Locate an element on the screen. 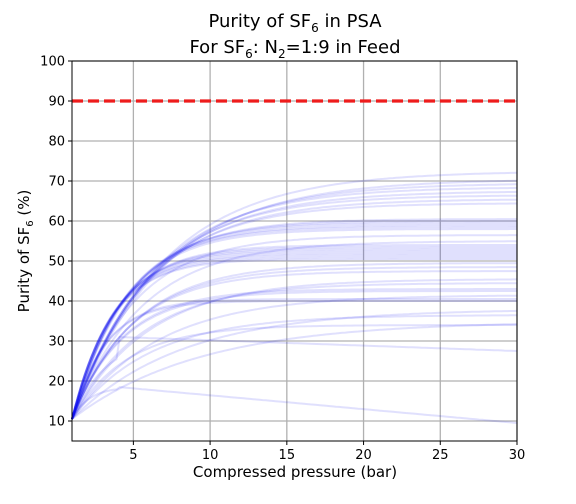 This screenshot has height=504, width=576. x-tick-label: 20 is located at coordinates (363, 455).